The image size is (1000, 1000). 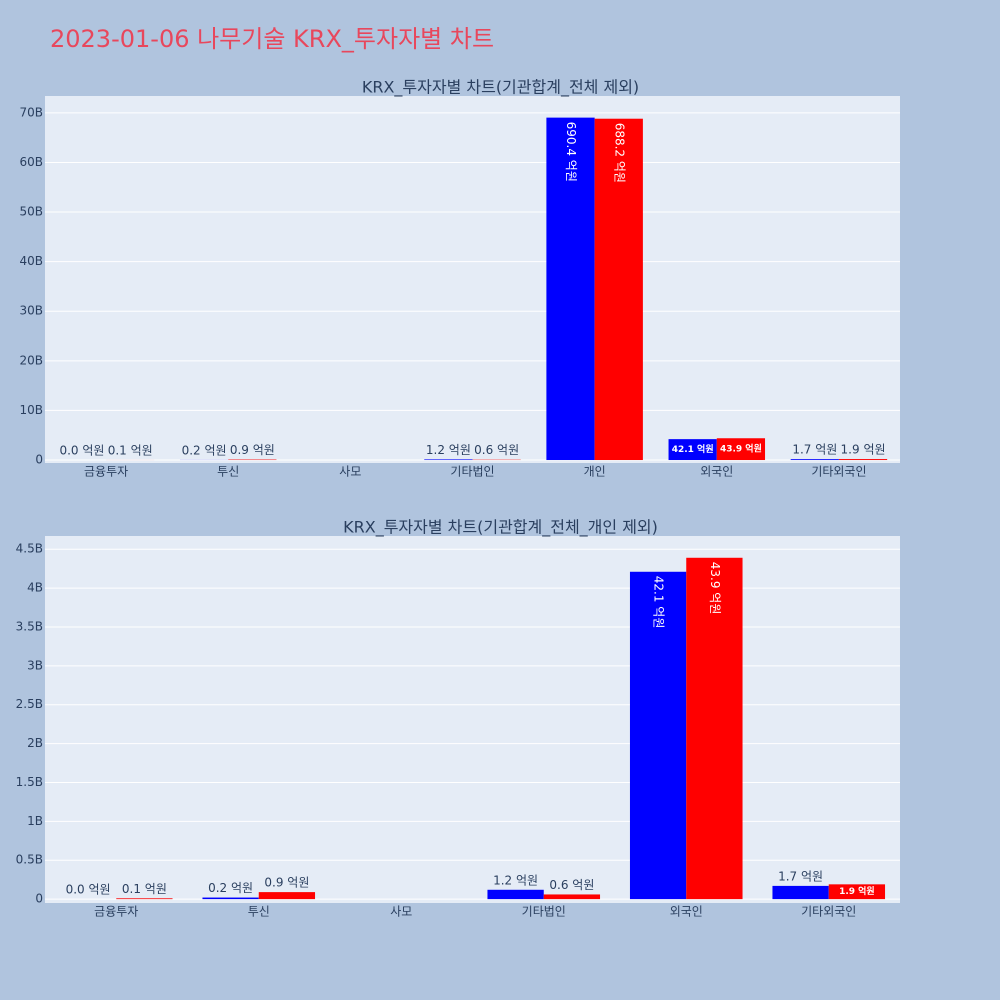 What do you see at coordinates (35, 588) in the screenshot?
I see `y-tick-label: 4B` at bounding box center [35, 588].